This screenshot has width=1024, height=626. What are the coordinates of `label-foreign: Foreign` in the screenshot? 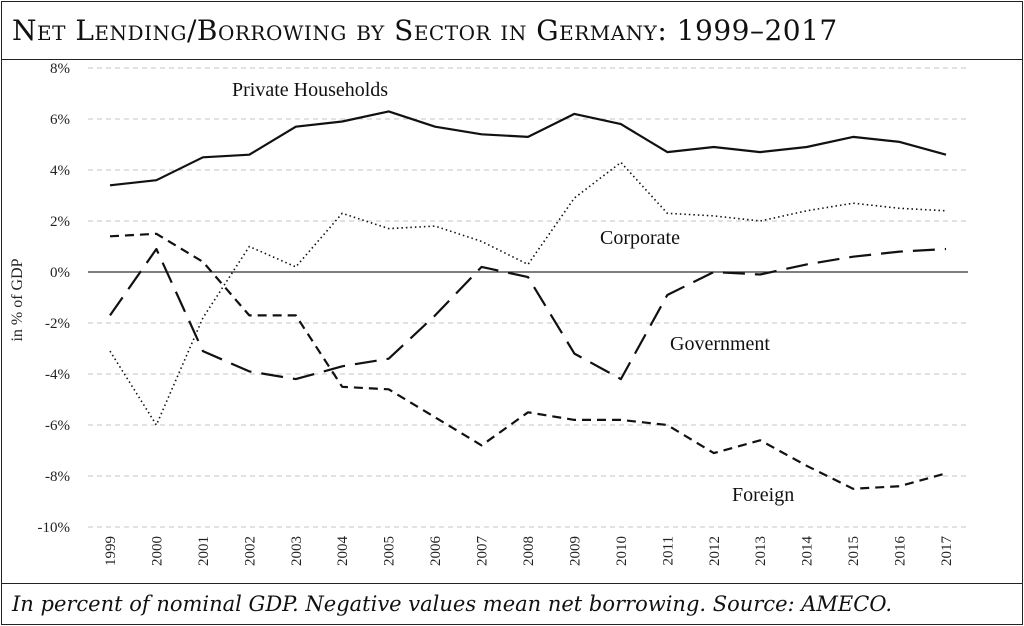 It's located at (763, 495).